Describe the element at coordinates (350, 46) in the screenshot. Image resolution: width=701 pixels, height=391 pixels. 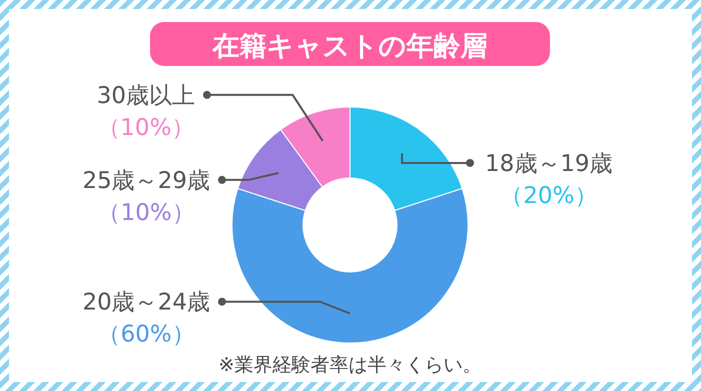
I see `chart-title: 在籍キャストの年齢層` at that location.